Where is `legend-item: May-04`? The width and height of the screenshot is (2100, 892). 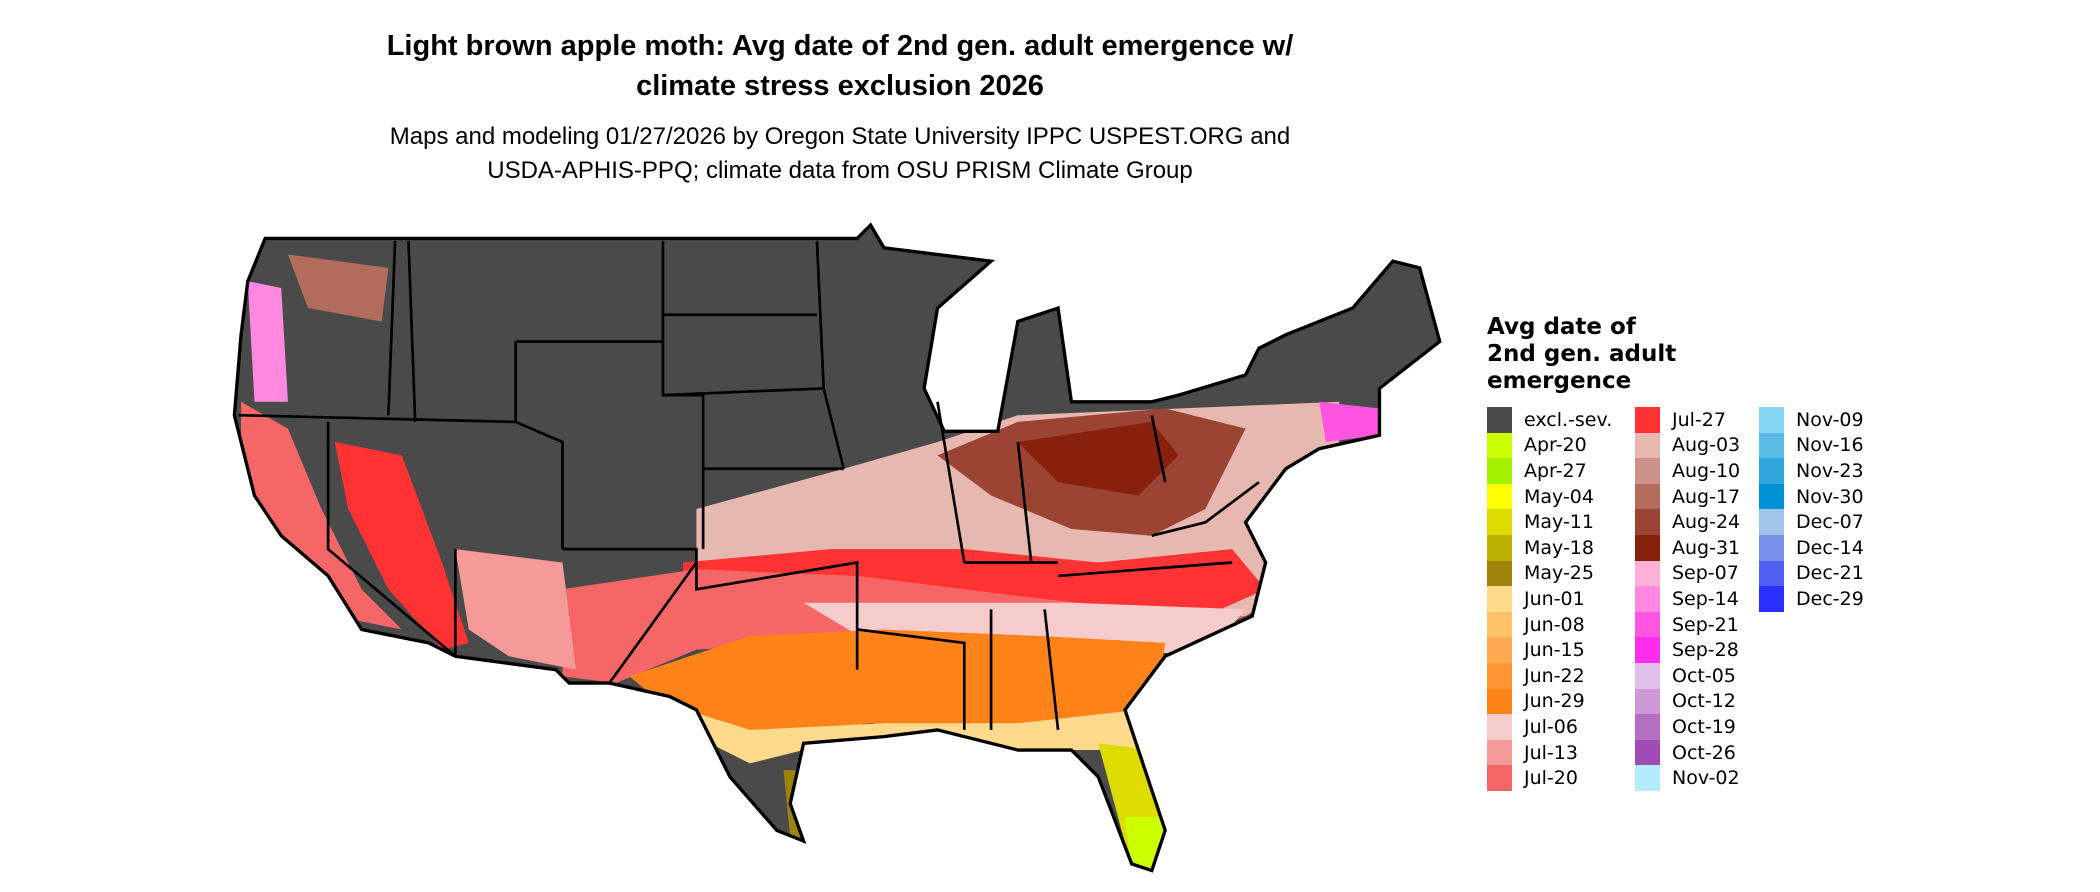
legend-item: May-04 is located at coordinates (1549, 496).